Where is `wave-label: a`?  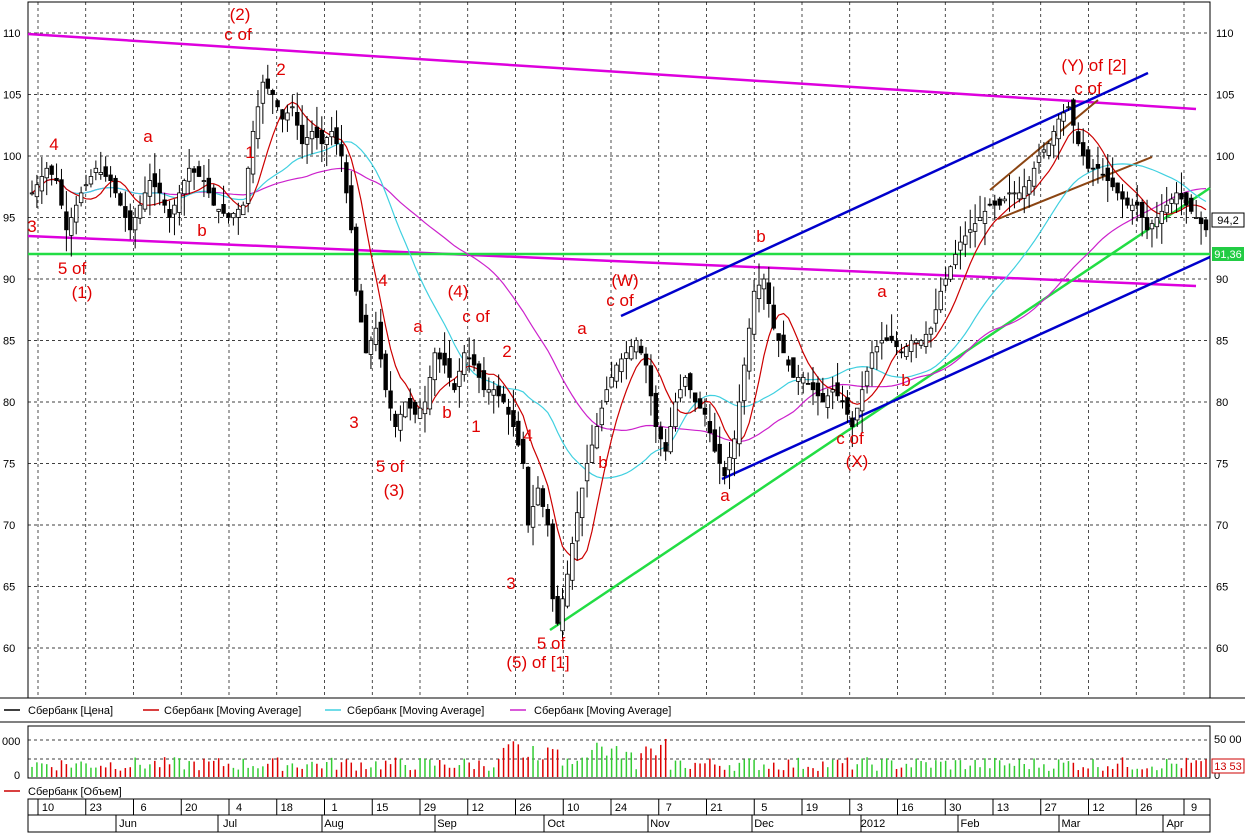
wave-label: a is located at coordinates (882, 291).